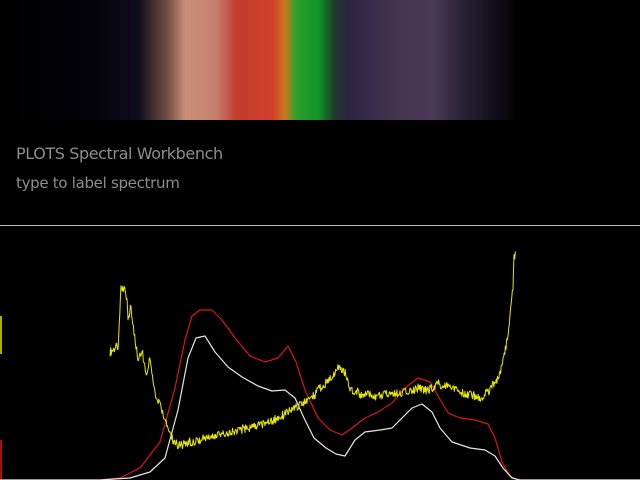 The image size is (640, 480). Describe the element at coordinates (320, 225) in the screenshot. I see `section-divider` at that location.